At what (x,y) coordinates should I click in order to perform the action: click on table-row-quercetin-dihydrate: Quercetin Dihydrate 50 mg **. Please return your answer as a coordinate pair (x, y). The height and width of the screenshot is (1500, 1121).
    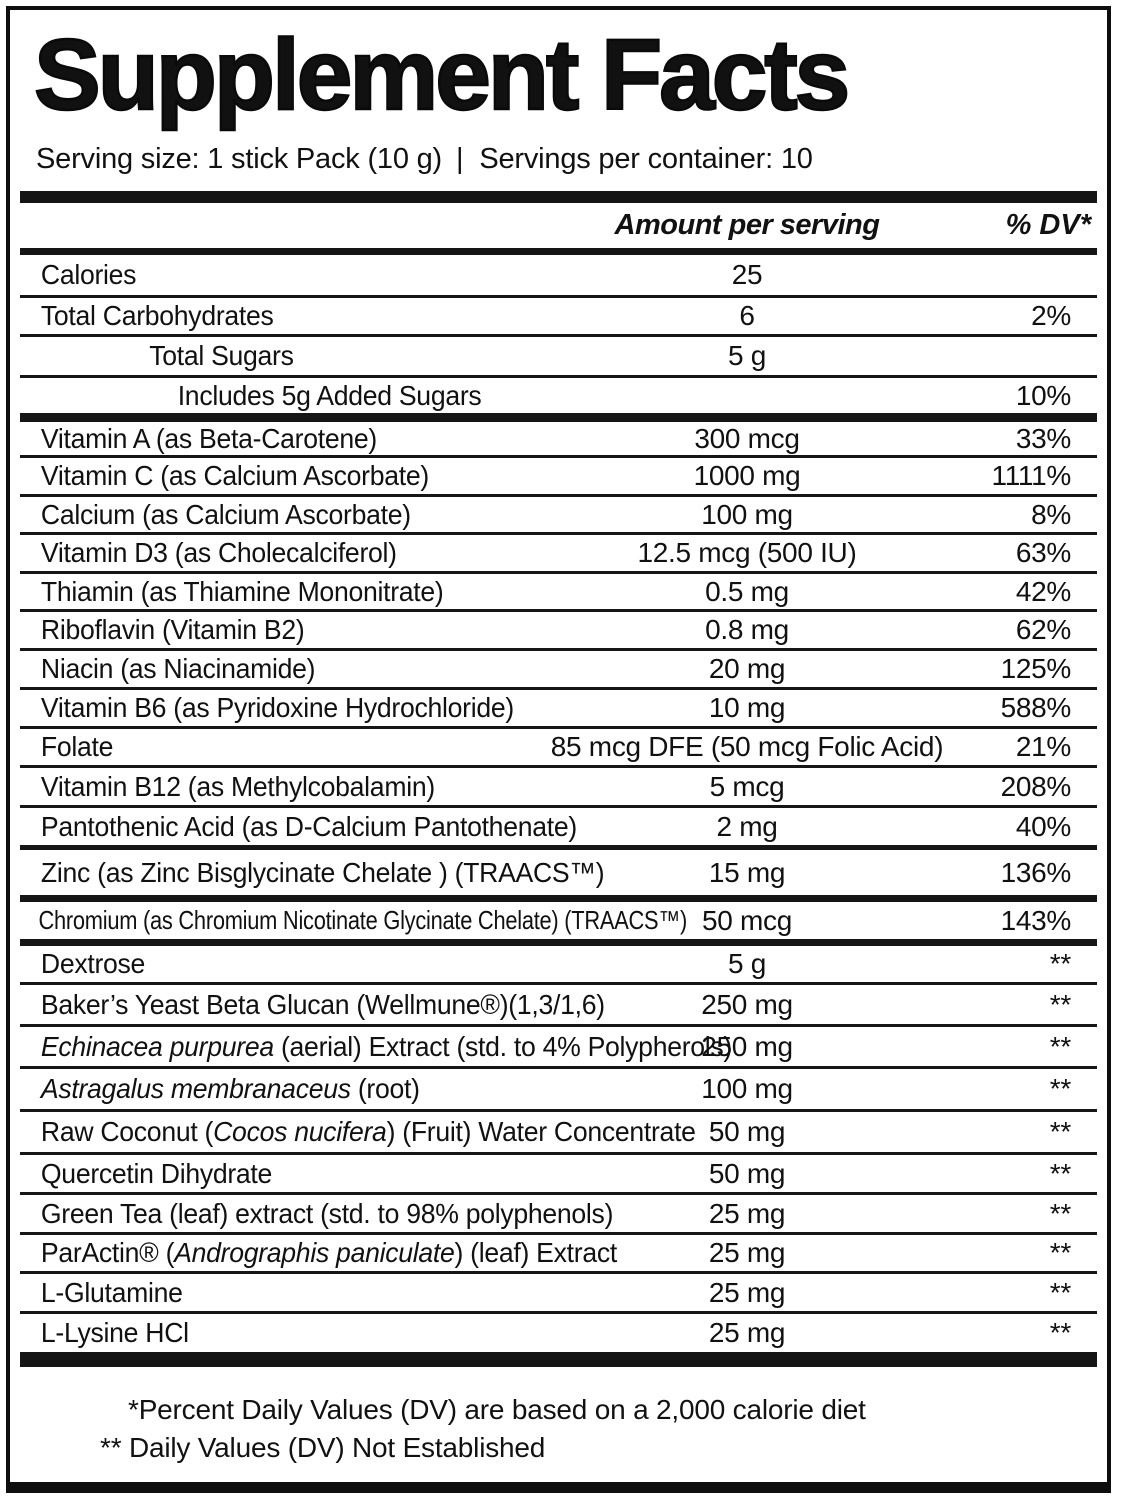
    Looking at the image, I should click on (558, 1172).